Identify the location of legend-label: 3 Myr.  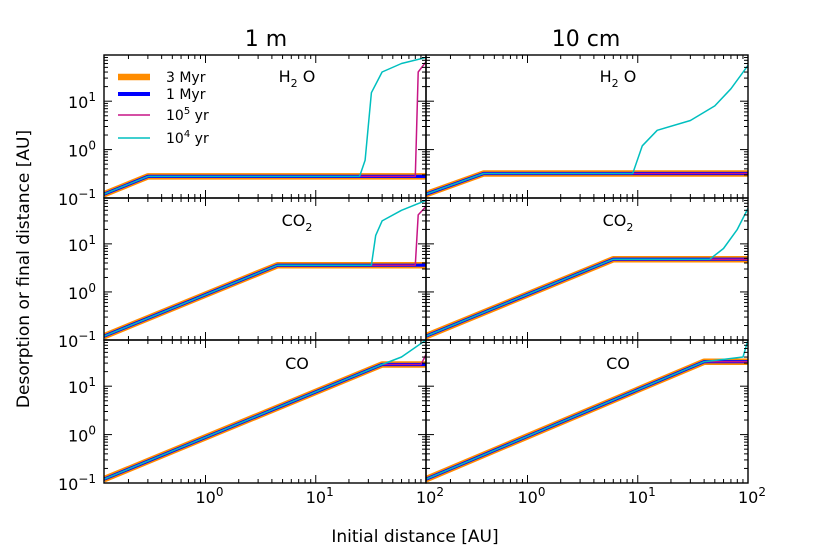
(186, 78).